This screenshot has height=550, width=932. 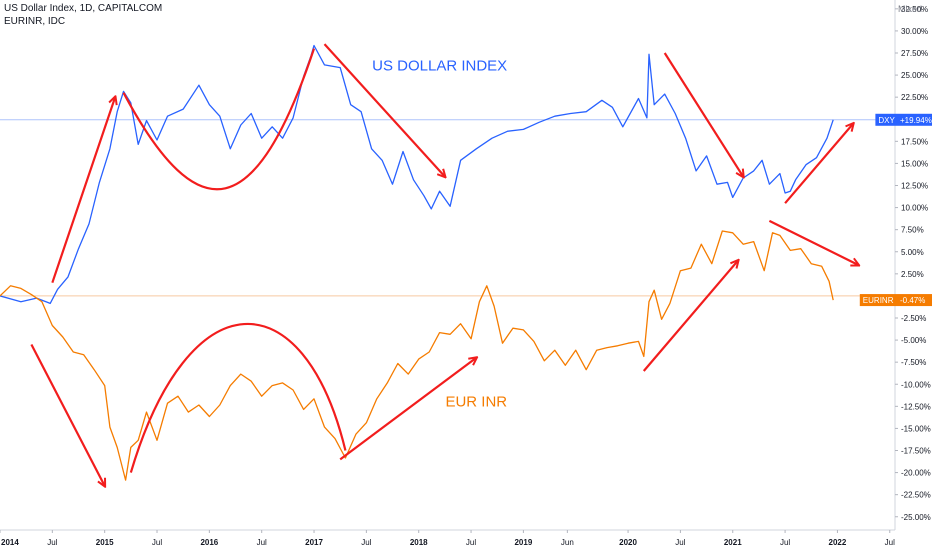 I want to click on x-tick-label: 2017, so click(x=314, y=542).